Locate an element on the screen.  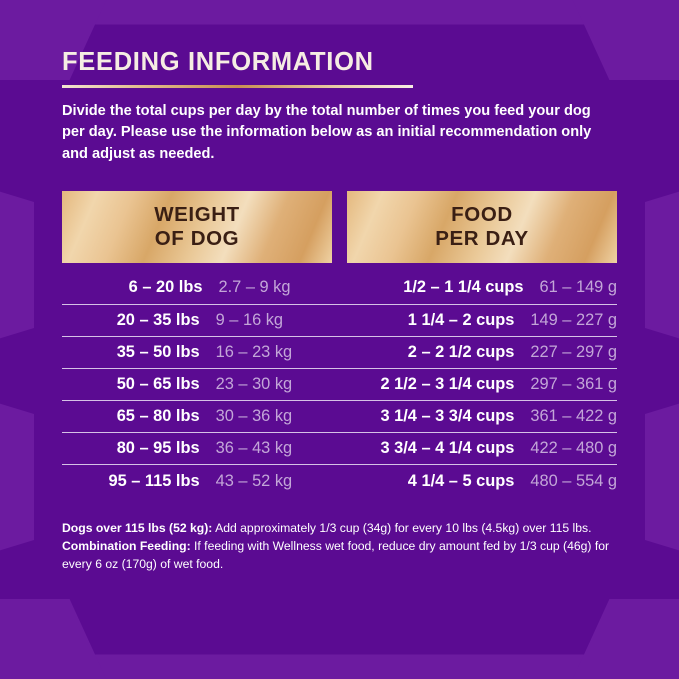
table-header-row: WEIGHT OF DOG FOOD PER DAY is located at coordinates (339, 227).